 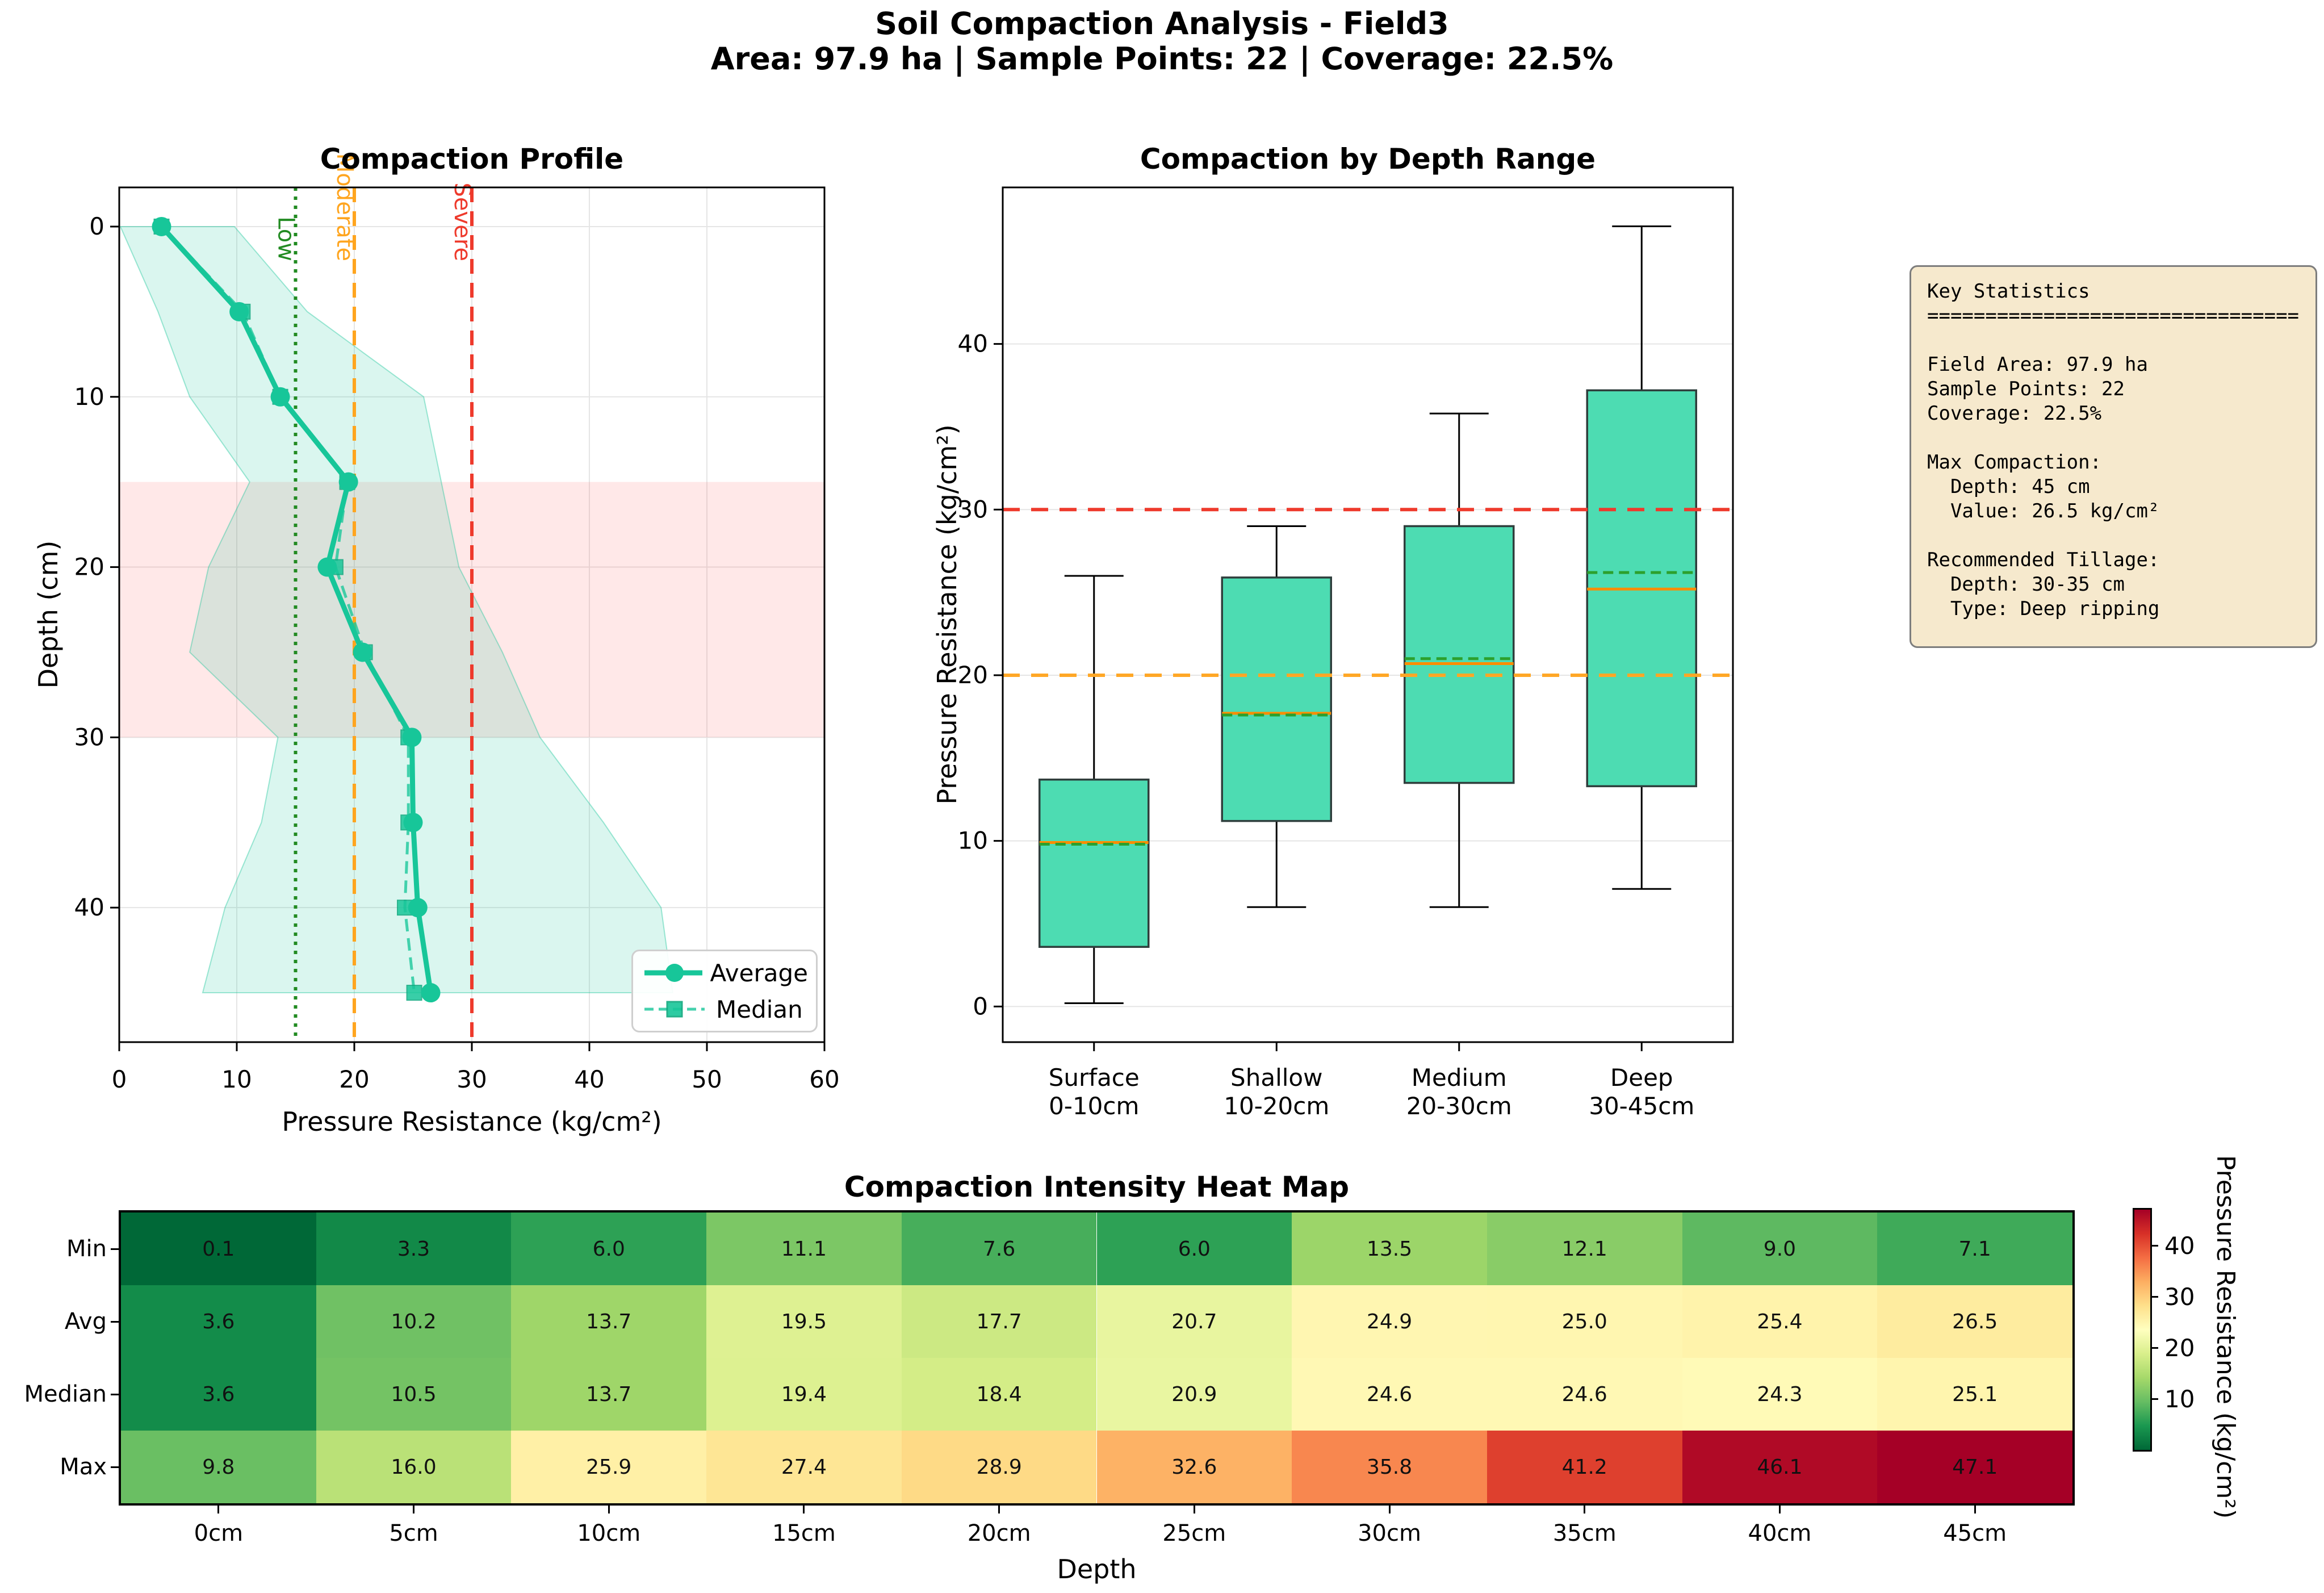 I want to click on heatmap-cell: 20.9, so click(x=1194, y=1394).